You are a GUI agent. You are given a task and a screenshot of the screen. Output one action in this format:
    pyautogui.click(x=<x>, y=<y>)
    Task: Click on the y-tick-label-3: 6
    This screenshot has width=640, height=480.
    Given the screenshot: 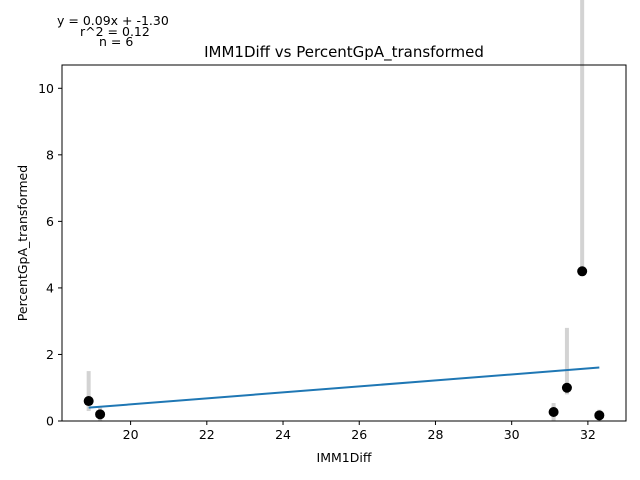 What is the action you would take?
    pyautogui.click(x=50, y=221)
    